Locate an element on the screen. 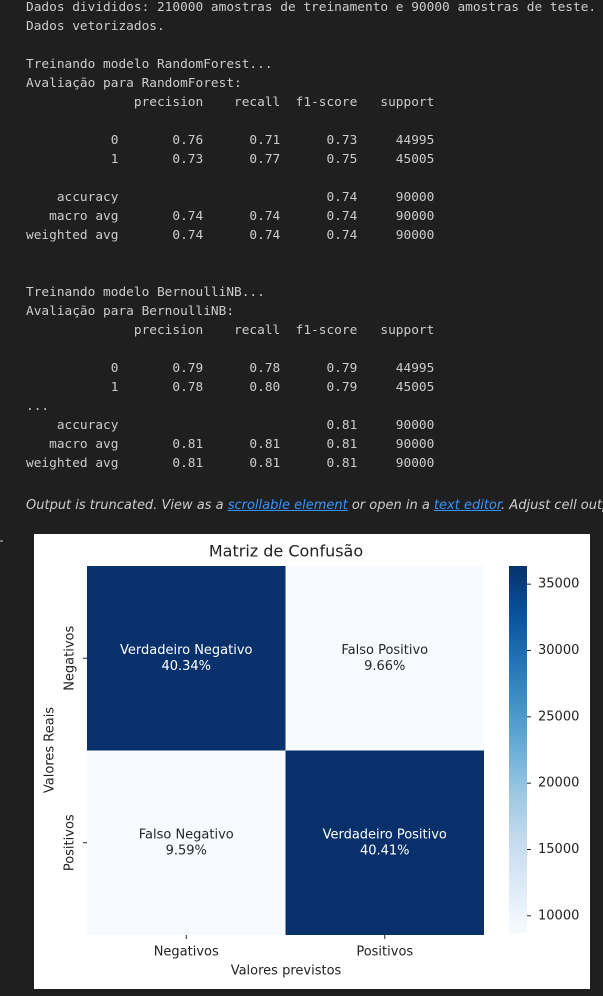  cell-value-label: 40.34% is located at coordinates (186, 666).